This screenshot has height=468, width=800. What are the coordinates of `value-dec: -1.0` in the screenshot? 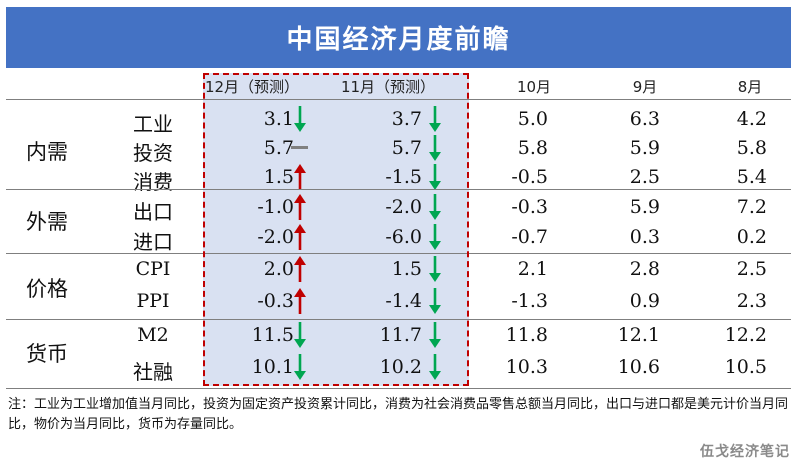 It's located at (275, 207).